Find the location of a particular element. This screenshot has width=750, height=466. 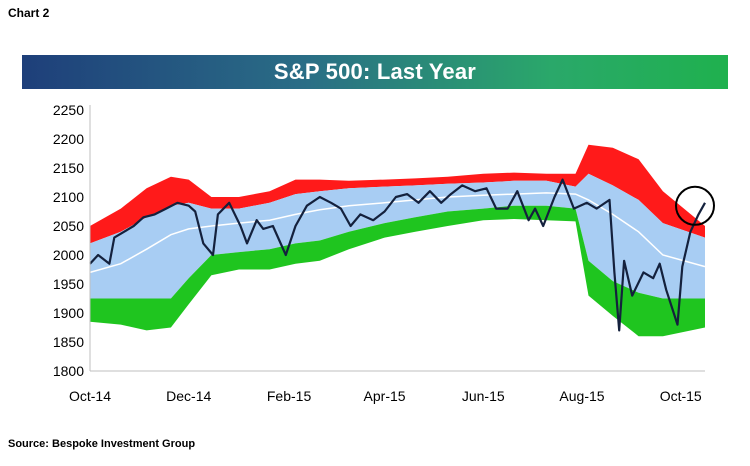

highlight-circle is located at coordinates (695, 205).